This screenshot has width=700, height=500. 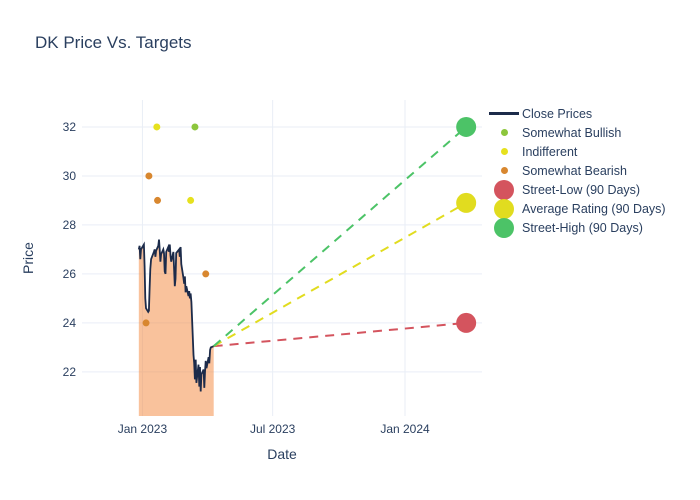 I want to click on target-marker-average-rating-90-days-, so click(x=466, y=202).